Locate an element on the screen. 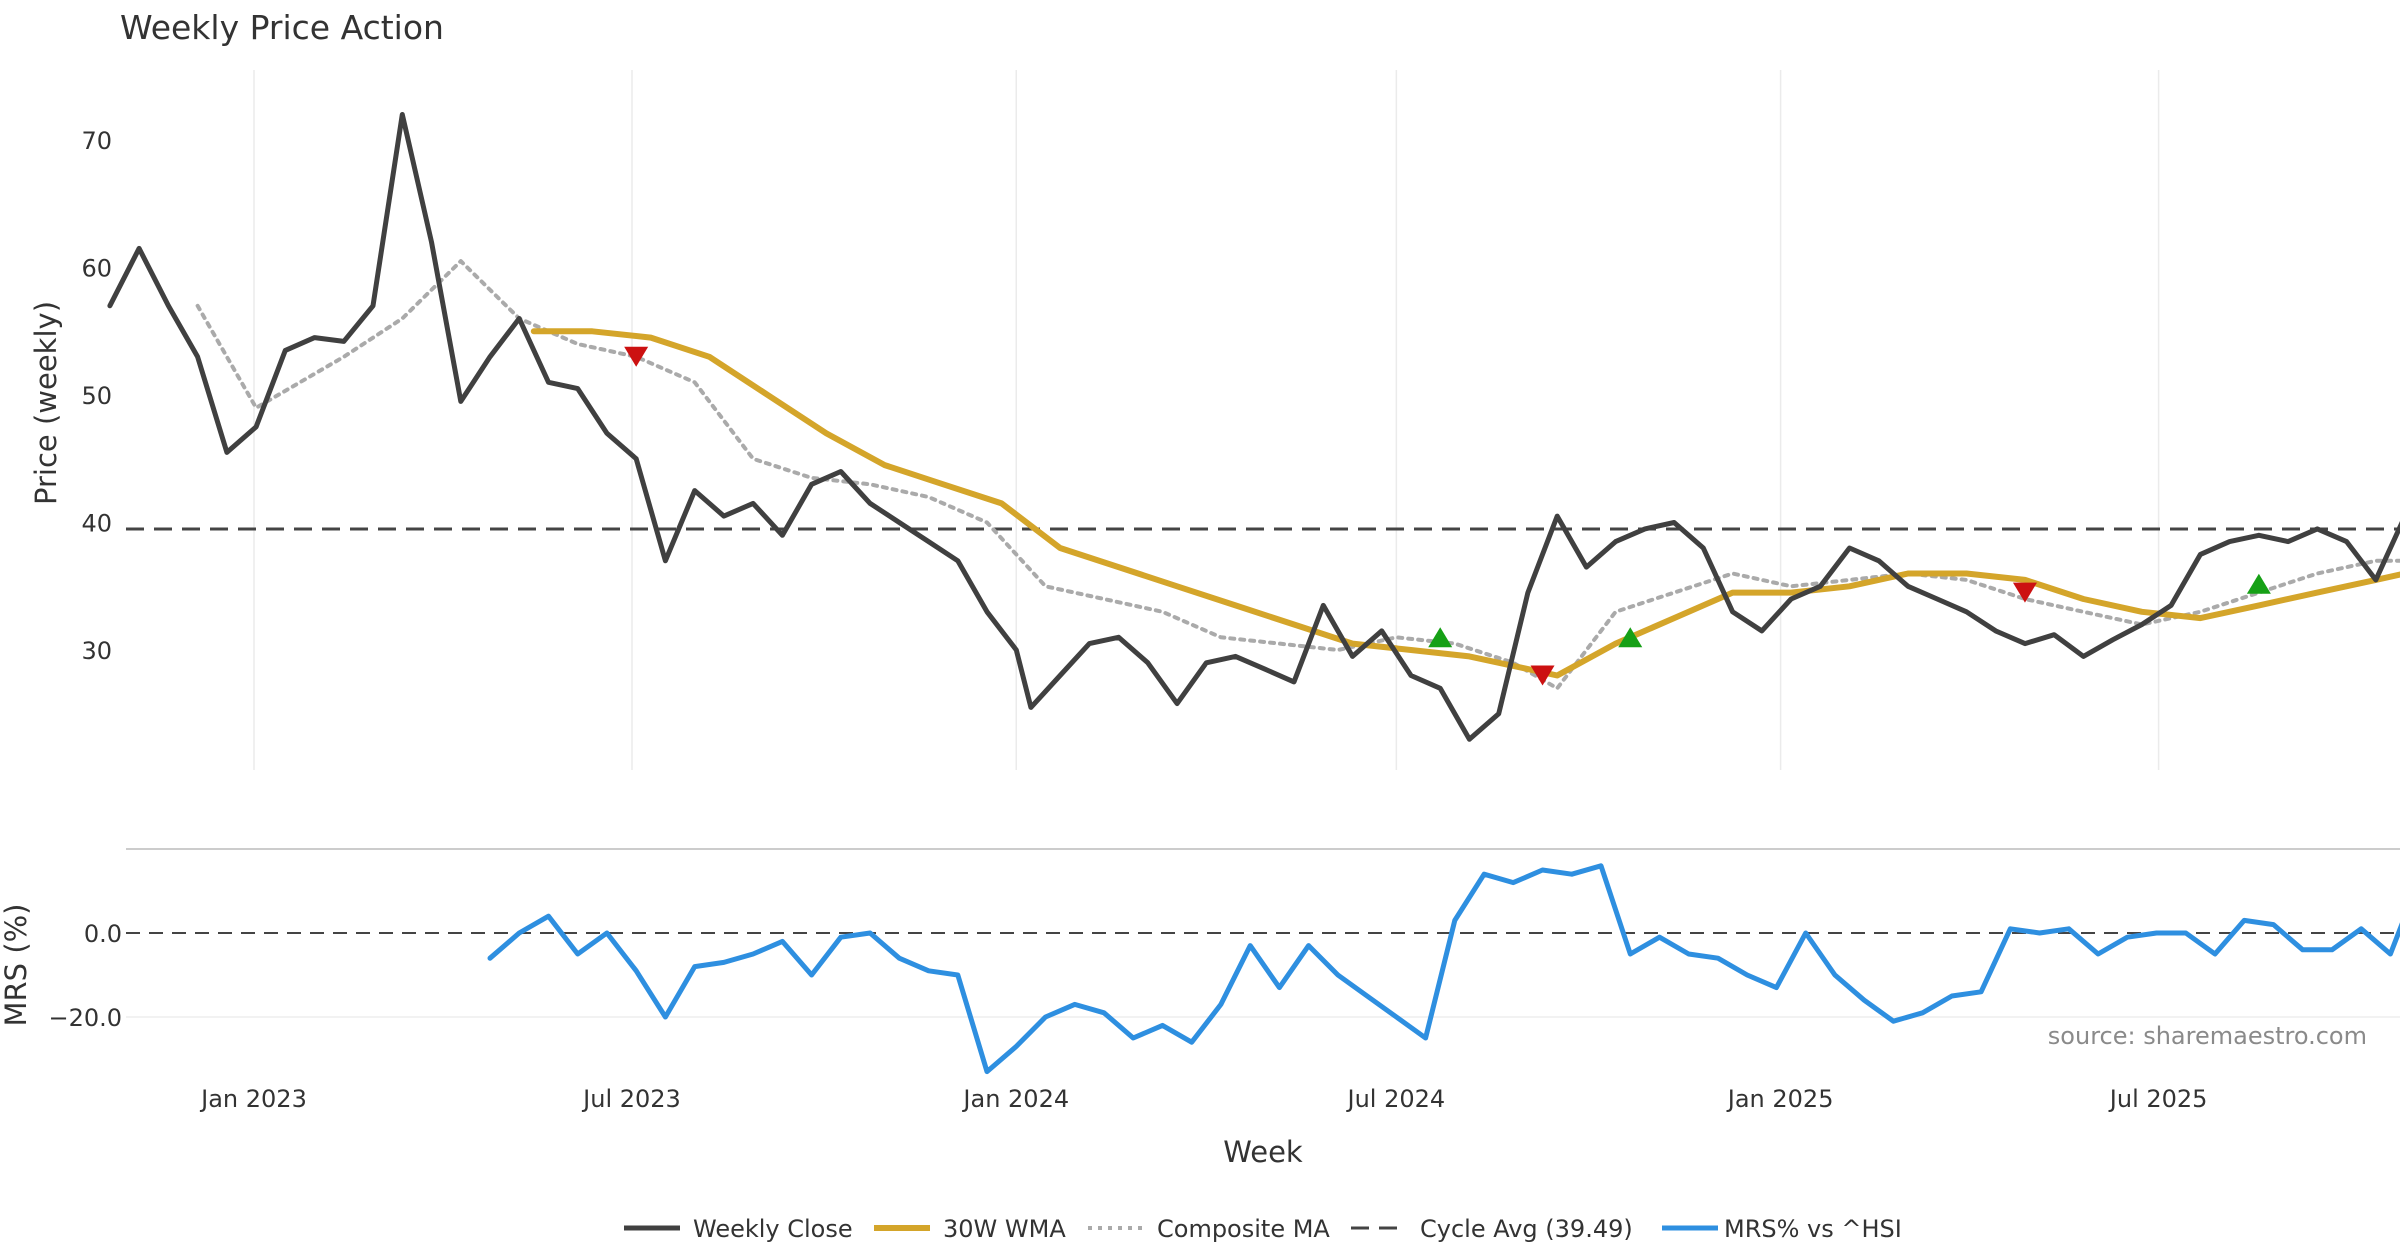 This screenshot has width=2400, height=1260. price-y-tick-label: 50 is located at coordinates (96, 396).